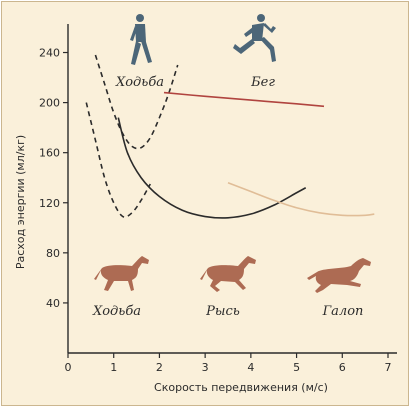 The image size is (412, 409). What do you see at coordinates (53, 253) in the screenshot?
I see `y-tick-label: 80` at bounding box center [53, 253].